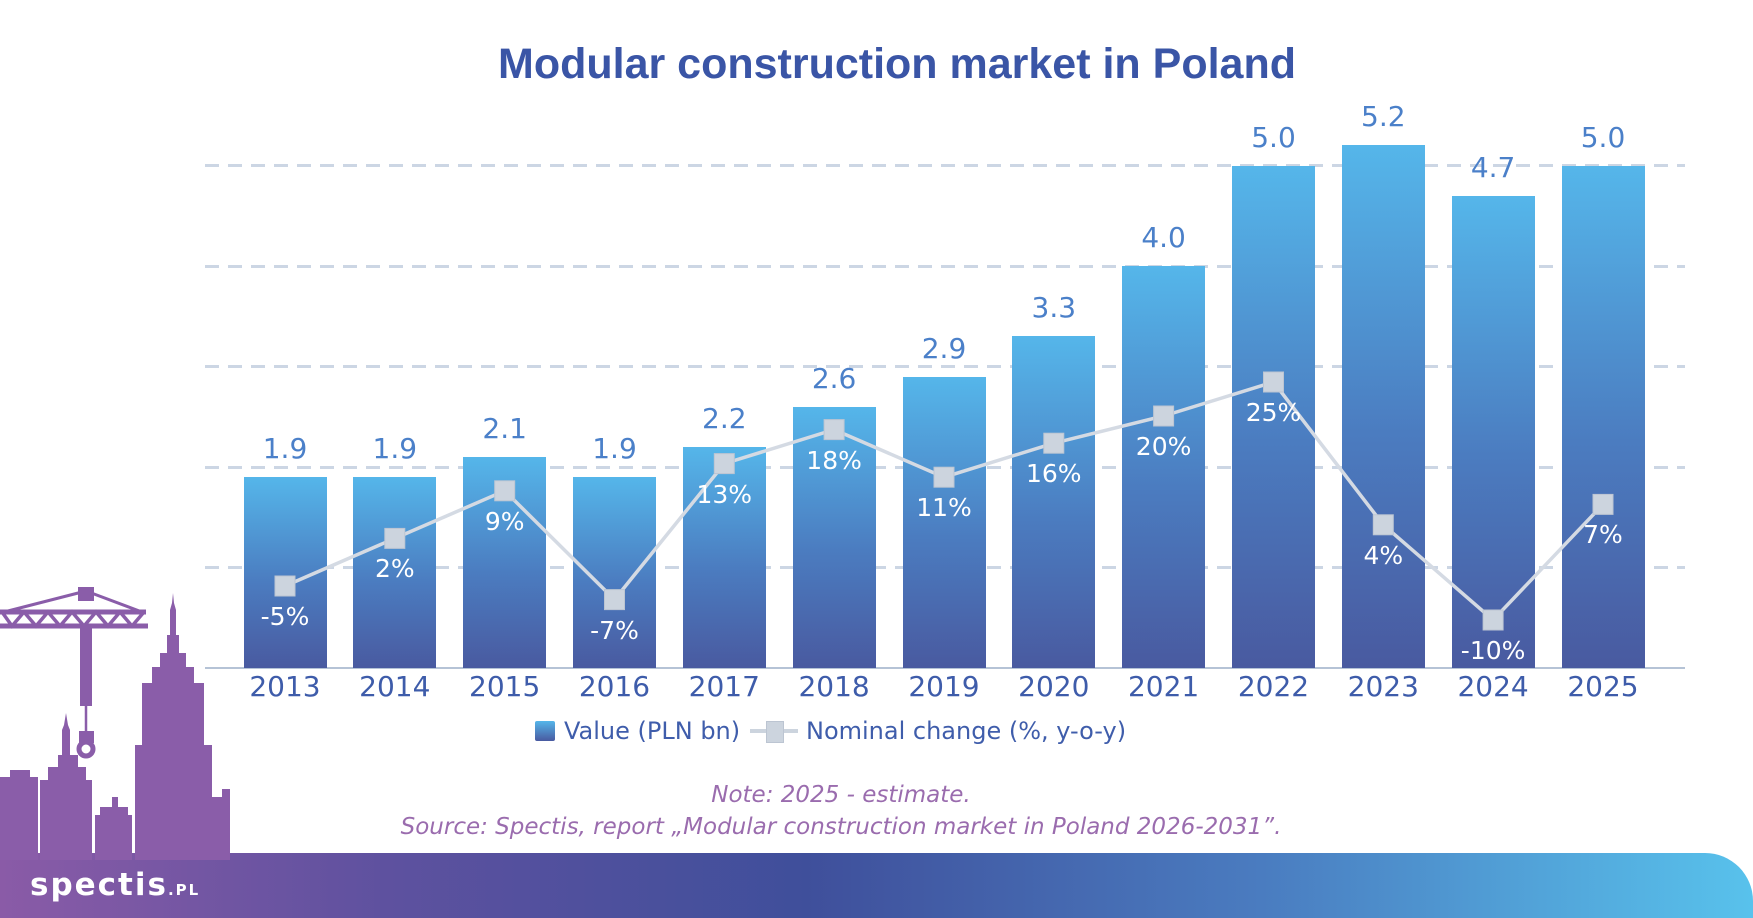 The image size is (1753, 918). I want to click on x-axis-line, so click(945, 668).